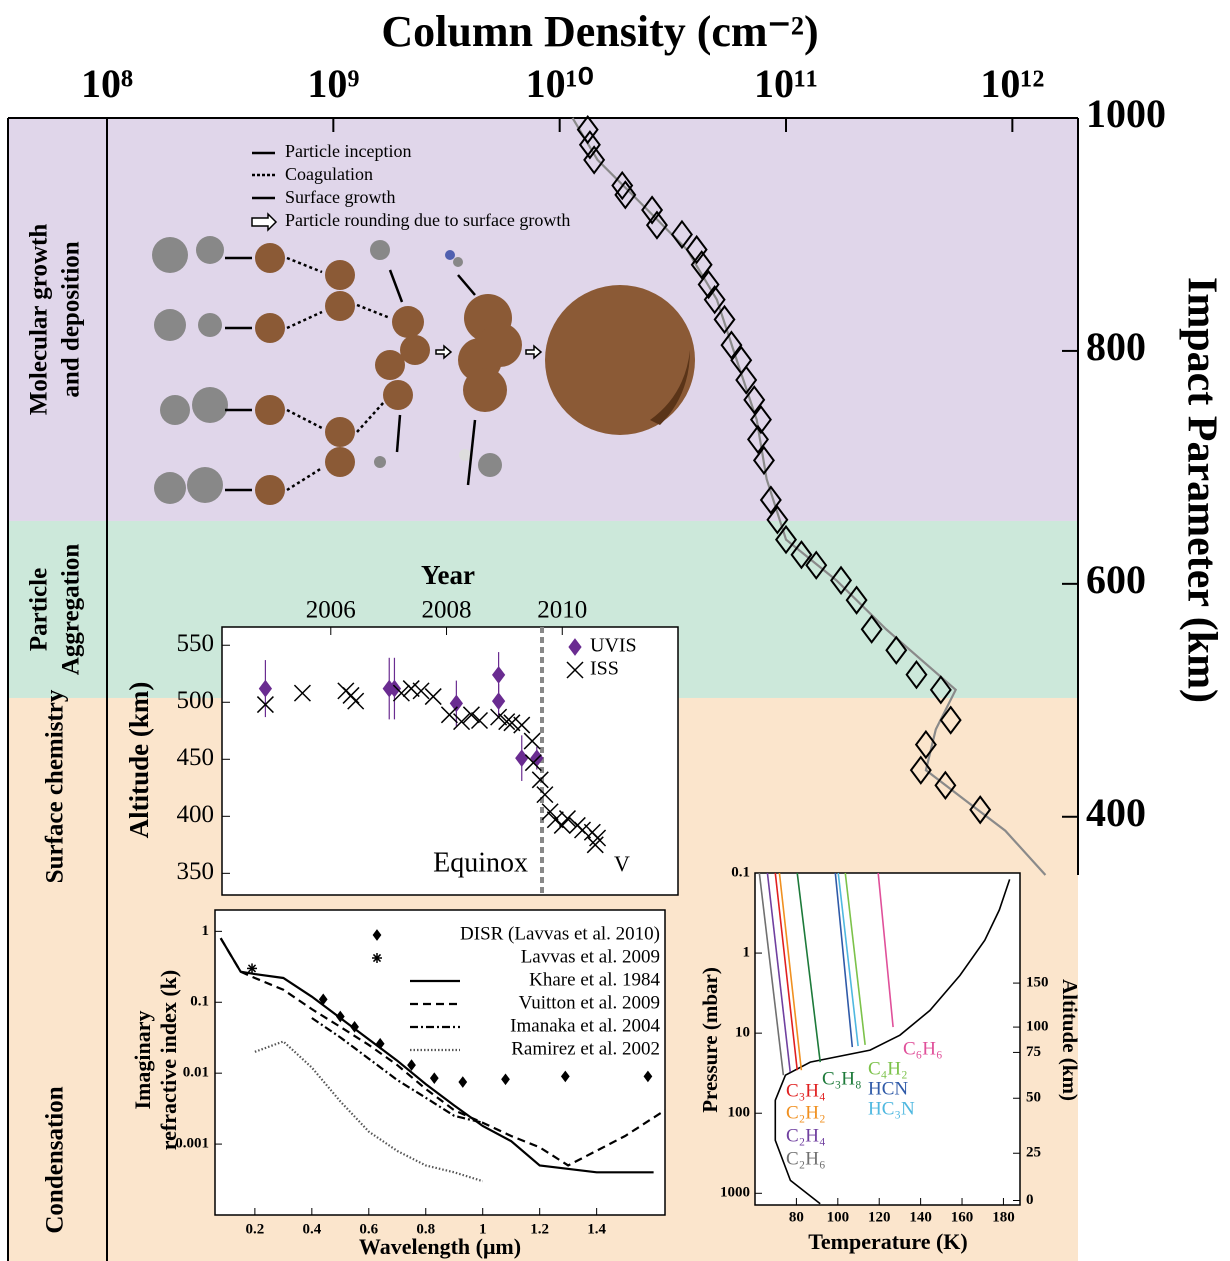 This screenshot has height=1261, width=1230. Describe the element at coordinates (427, 220) in the screenshot. I see `cartoon-legend: Particle rounding due to surface growth` at that location.